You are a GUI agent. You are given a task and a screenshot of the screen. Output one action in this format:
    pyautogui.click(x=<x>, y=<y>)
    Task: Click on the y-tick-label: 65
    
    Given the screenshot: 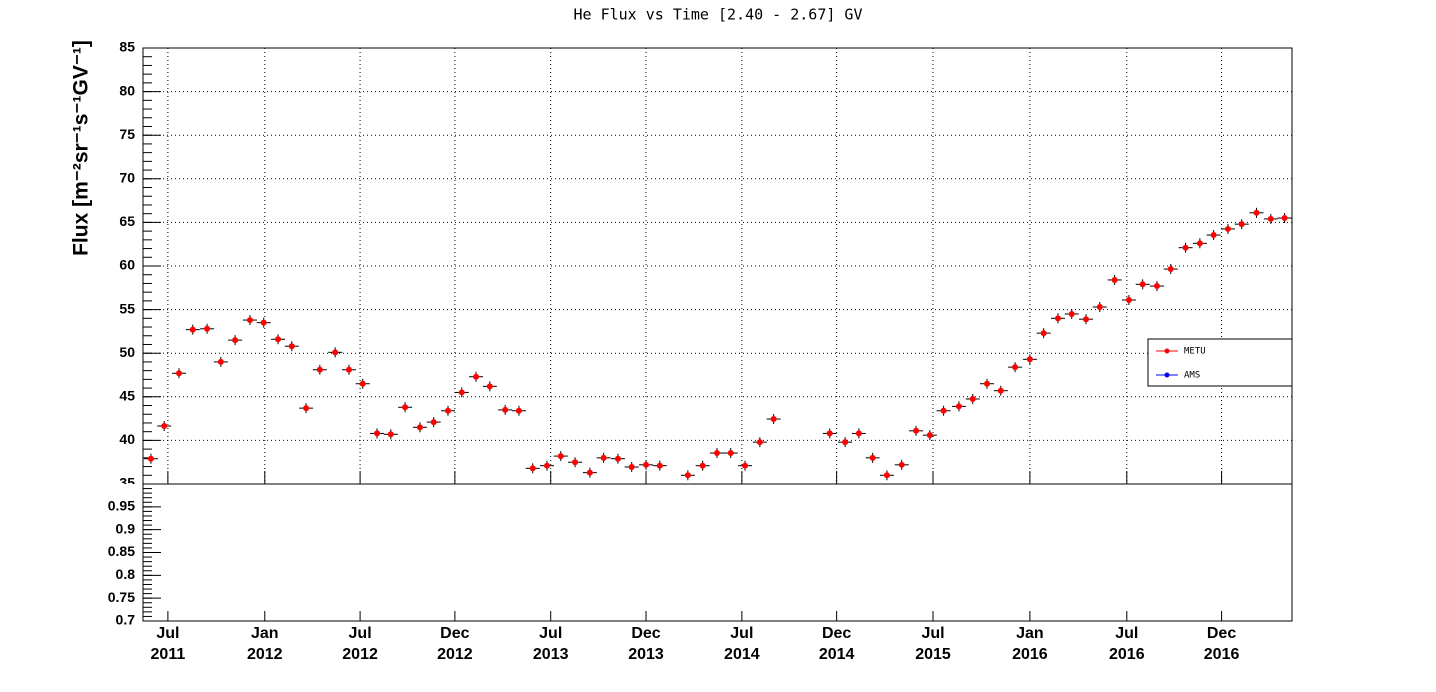 What is the action you would take?
    pyautogui.click(x=127, y=221)
    